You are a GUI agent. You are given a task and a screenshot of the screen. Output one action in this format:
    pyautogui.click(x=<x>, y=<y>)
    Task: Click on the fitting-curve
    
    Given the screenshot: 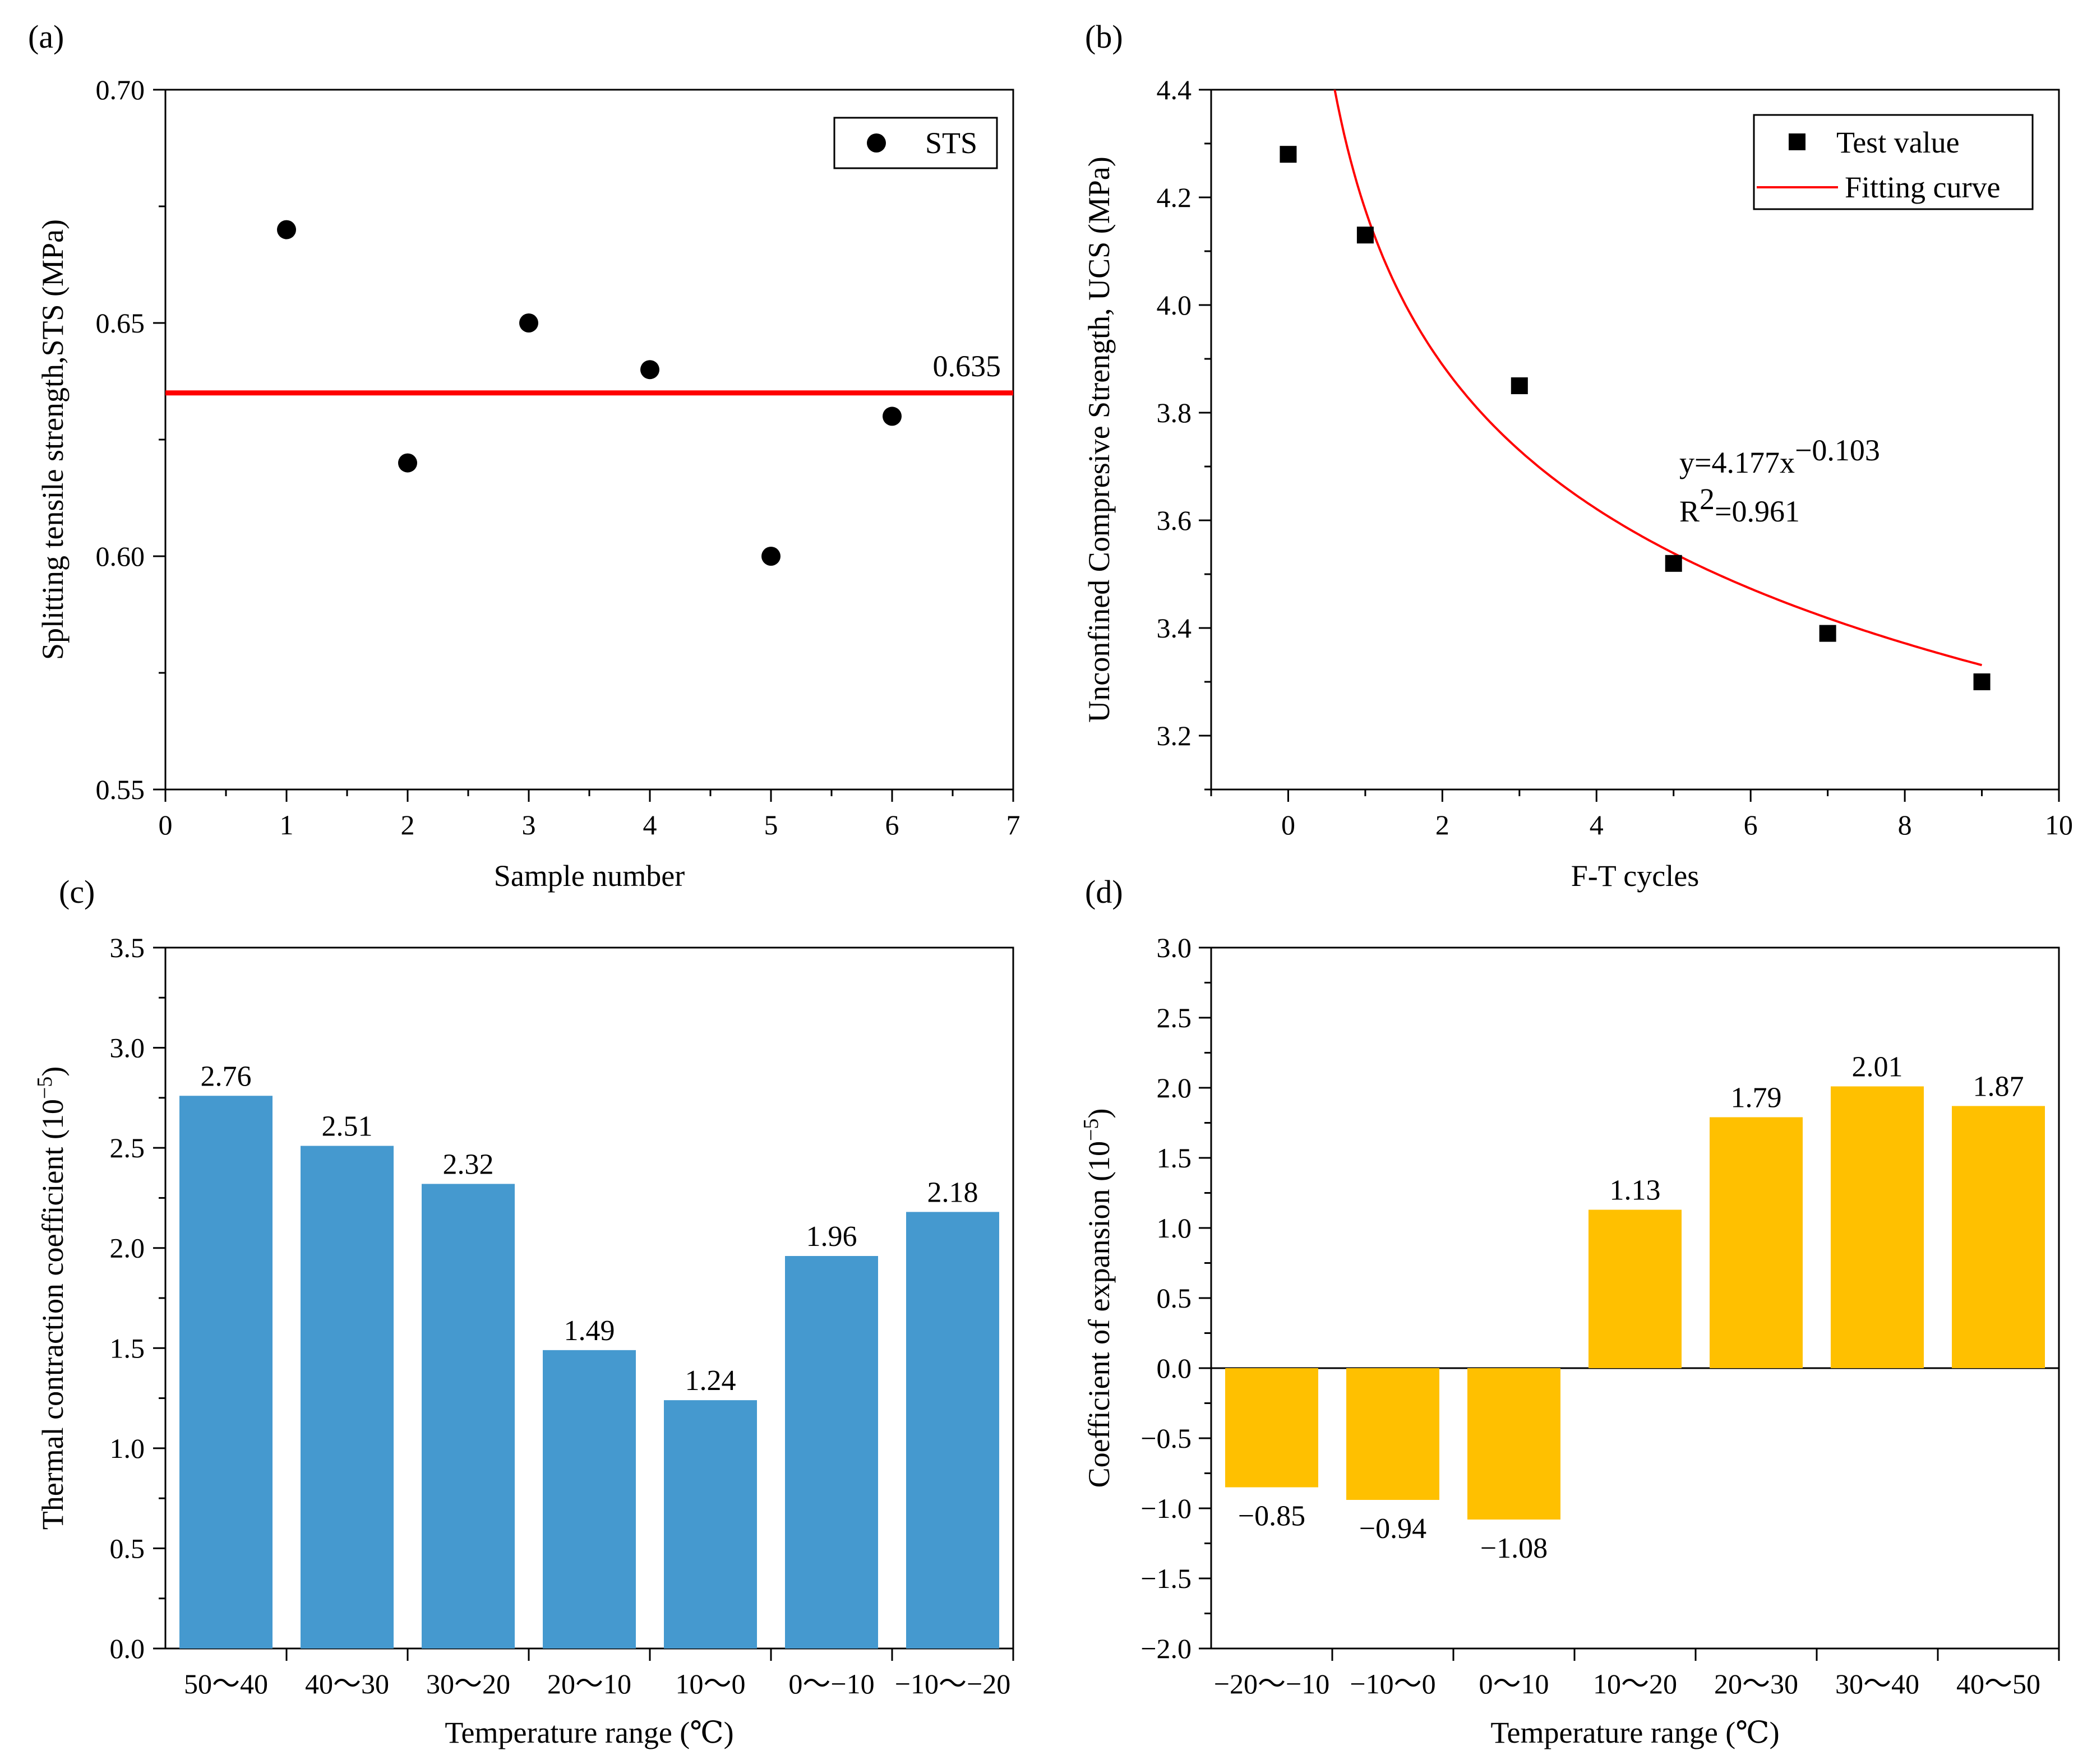 What is the action you would take?
    pyautogui.click(x=1658, y=378)
    